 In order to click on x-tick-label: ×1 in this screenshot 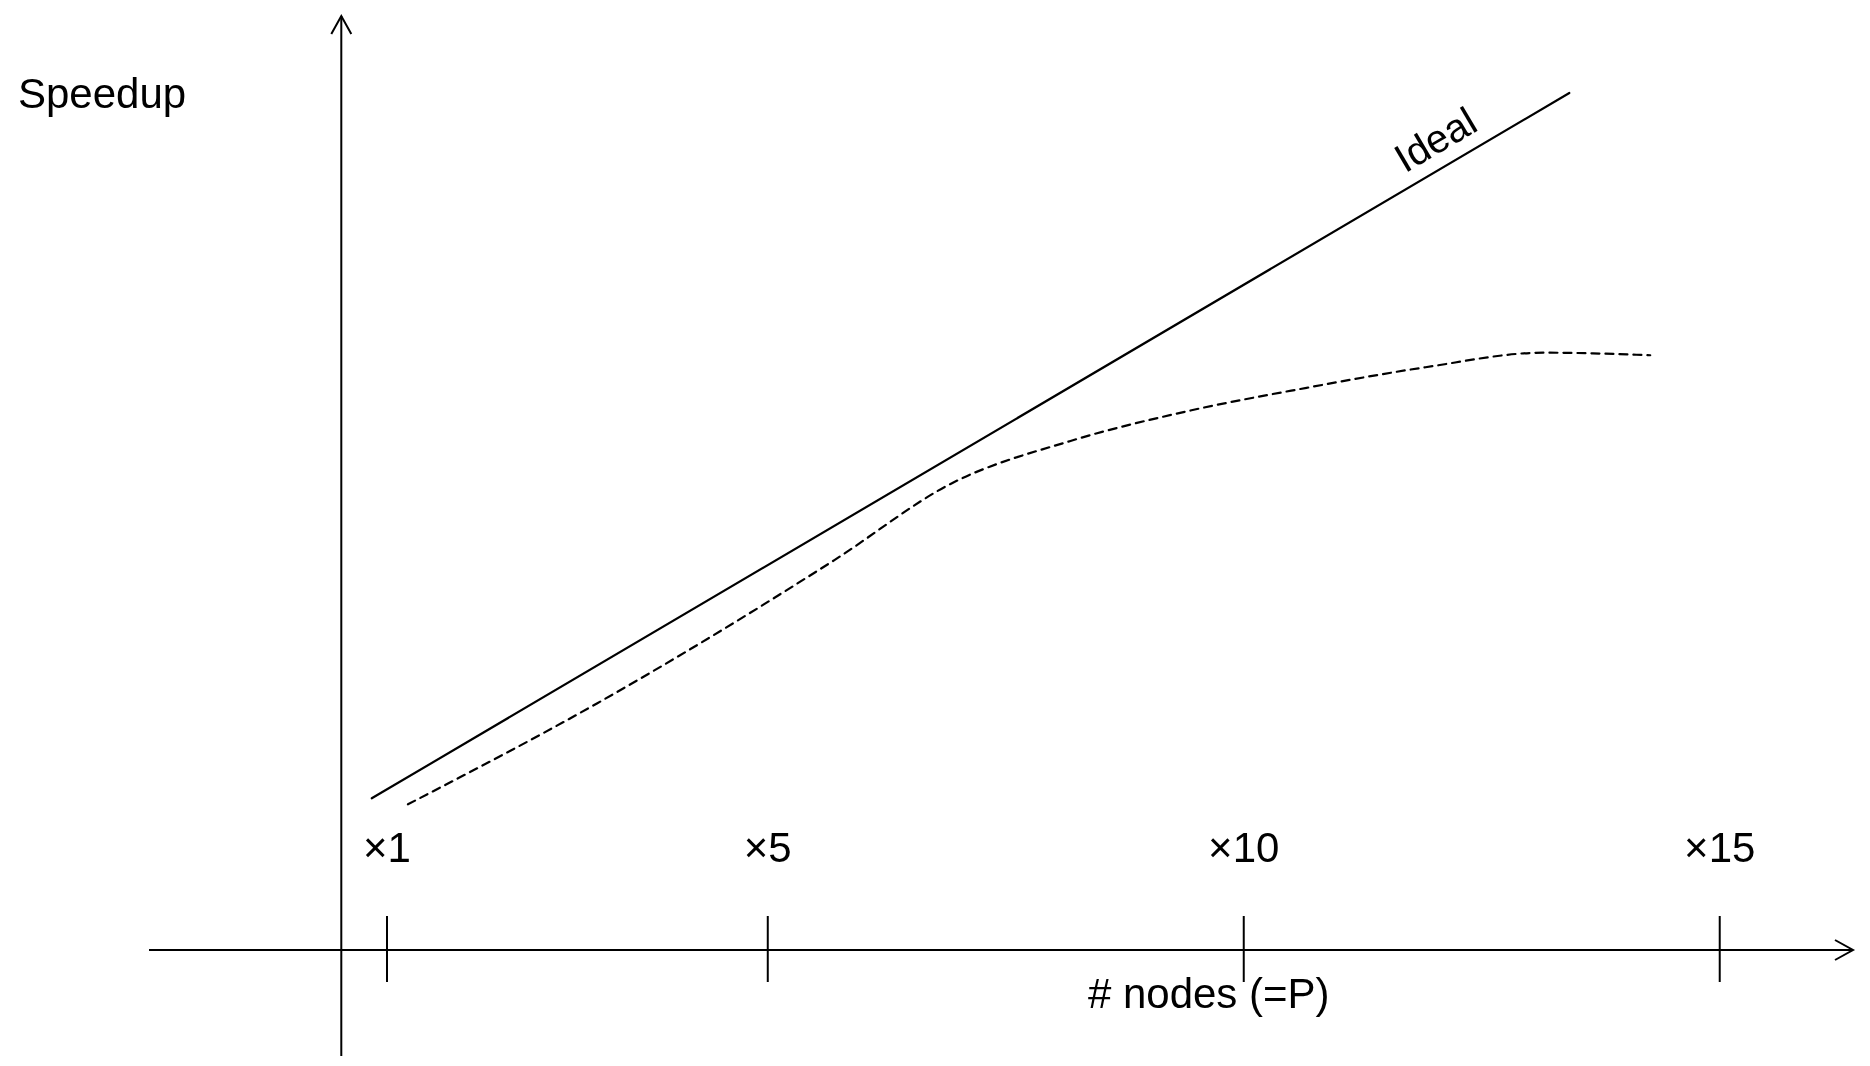, I will do `click(387, 847)`.